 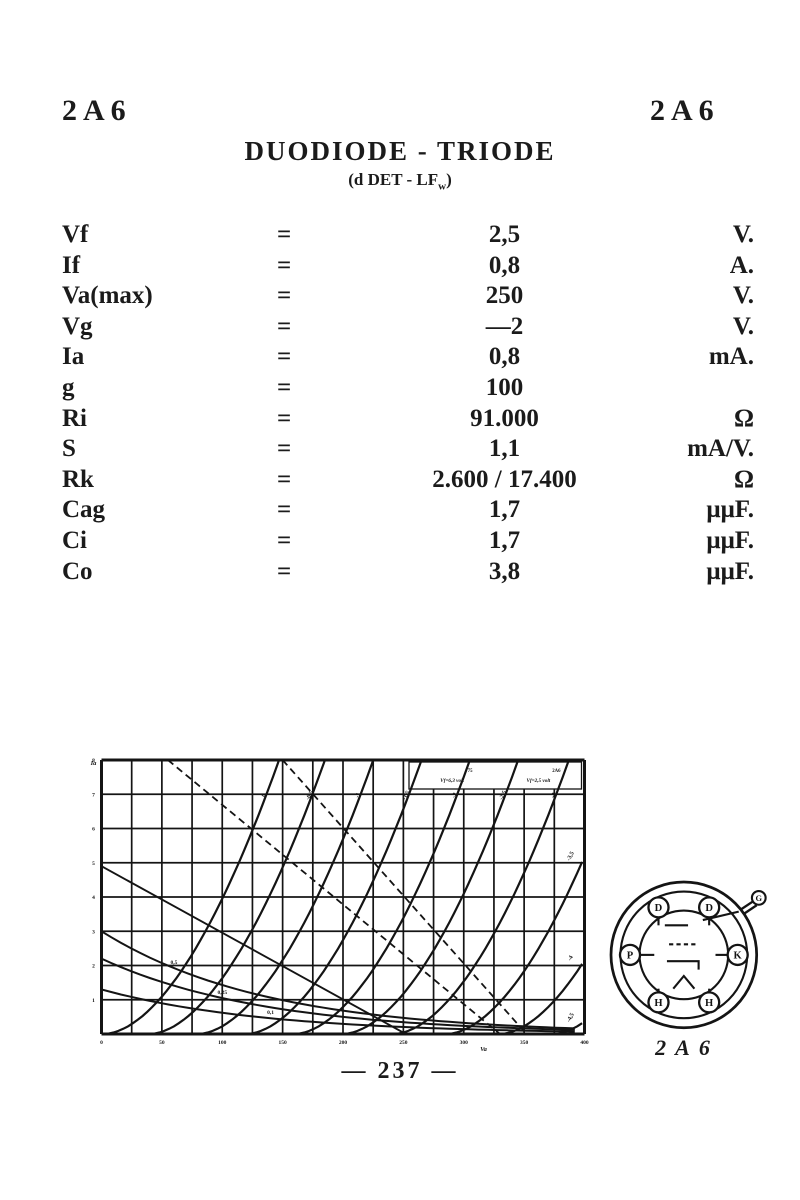 I want to click on socket-pins, so click(x=683, y=955).